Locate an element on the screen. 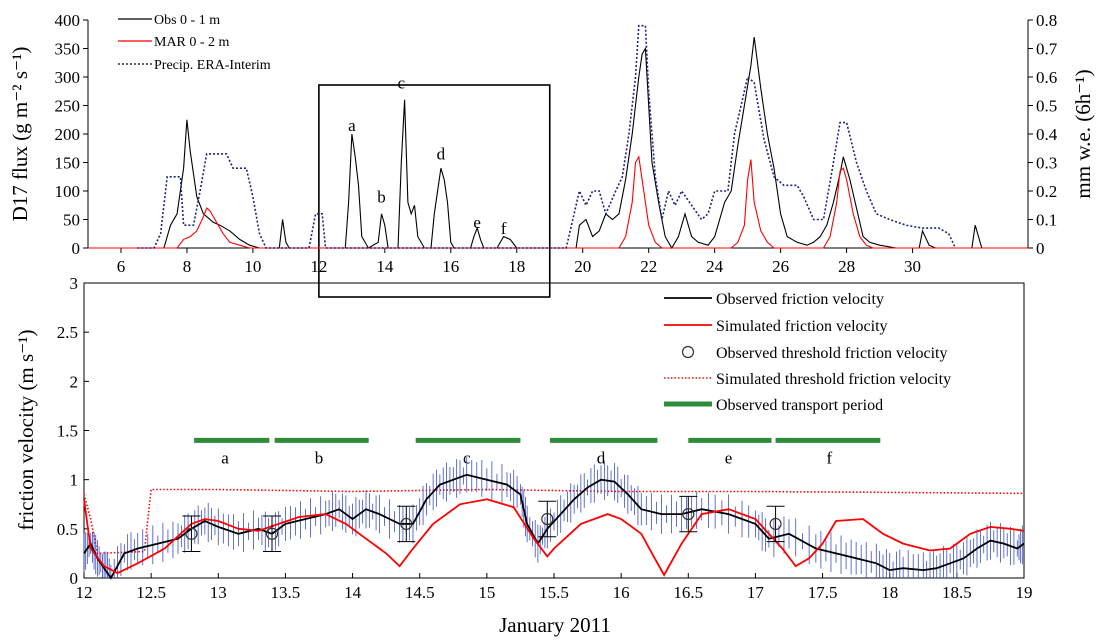  legend-marker-obs-threshold is located at coordinates (688, 352).